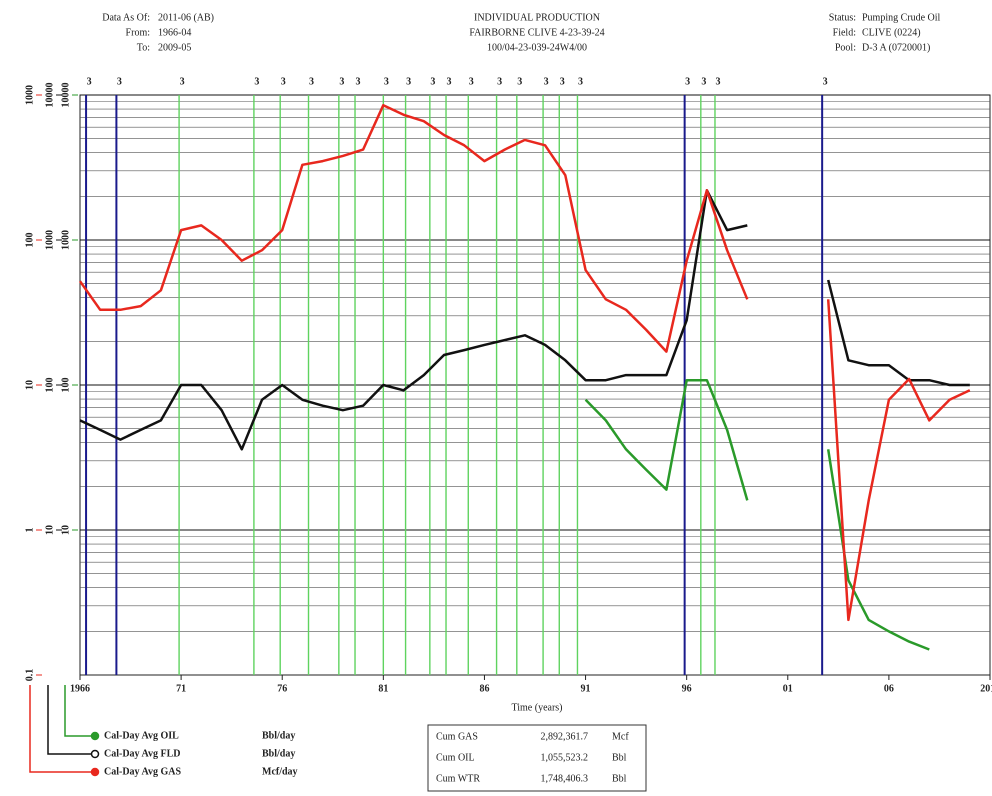 The height and width of the screenshot is (796, 992). What do you see at coordinates (788, 688) in the screenshot?
I see `x-tick-label: 01` at bounding box center [788, 688].